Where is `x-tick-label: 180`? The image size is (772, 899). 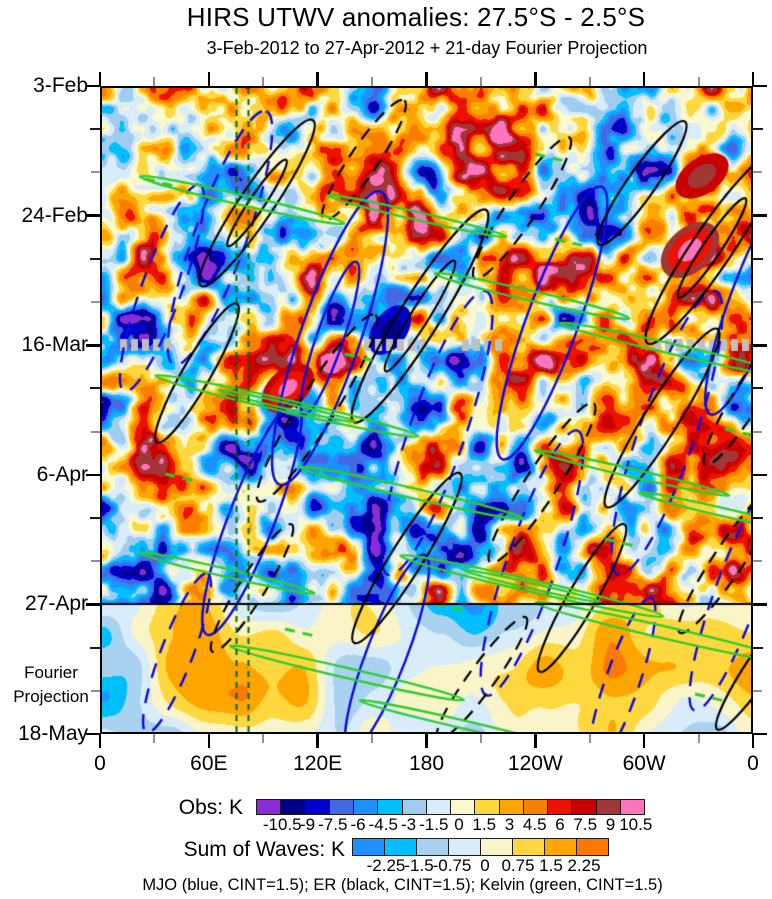
x-tick-label: 180 is located at coordinates (426, 763).